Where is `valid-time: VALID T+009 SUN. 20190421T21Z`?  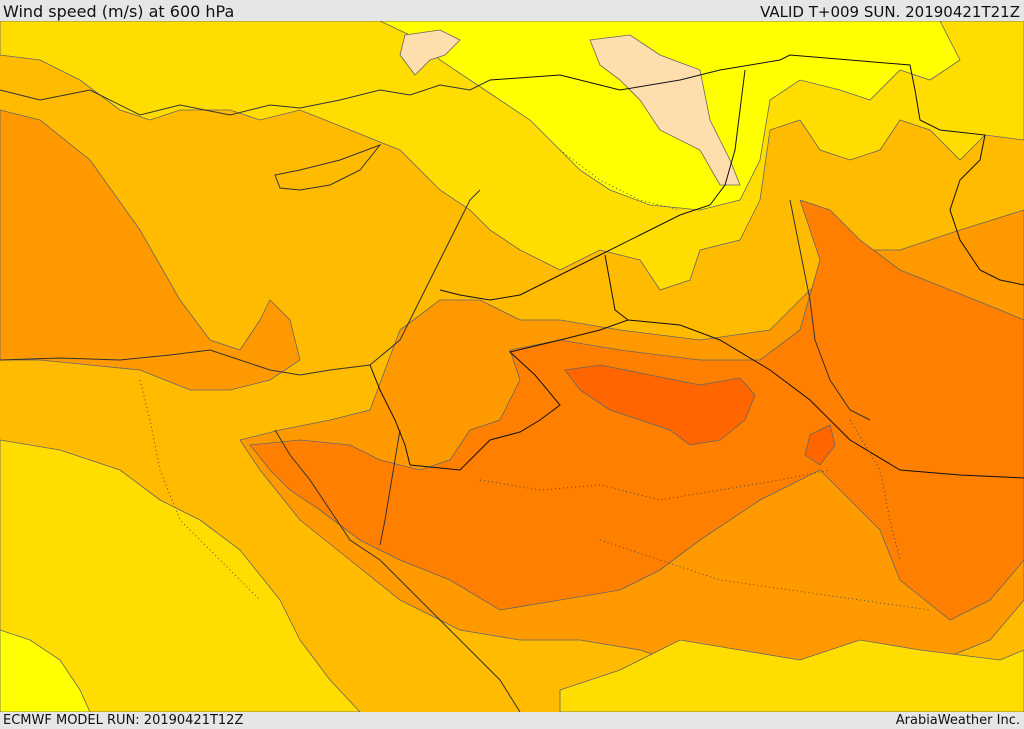
valid-time: VALID T+009 SUN. 20190421T21Z is located at coordinates (890, 12).